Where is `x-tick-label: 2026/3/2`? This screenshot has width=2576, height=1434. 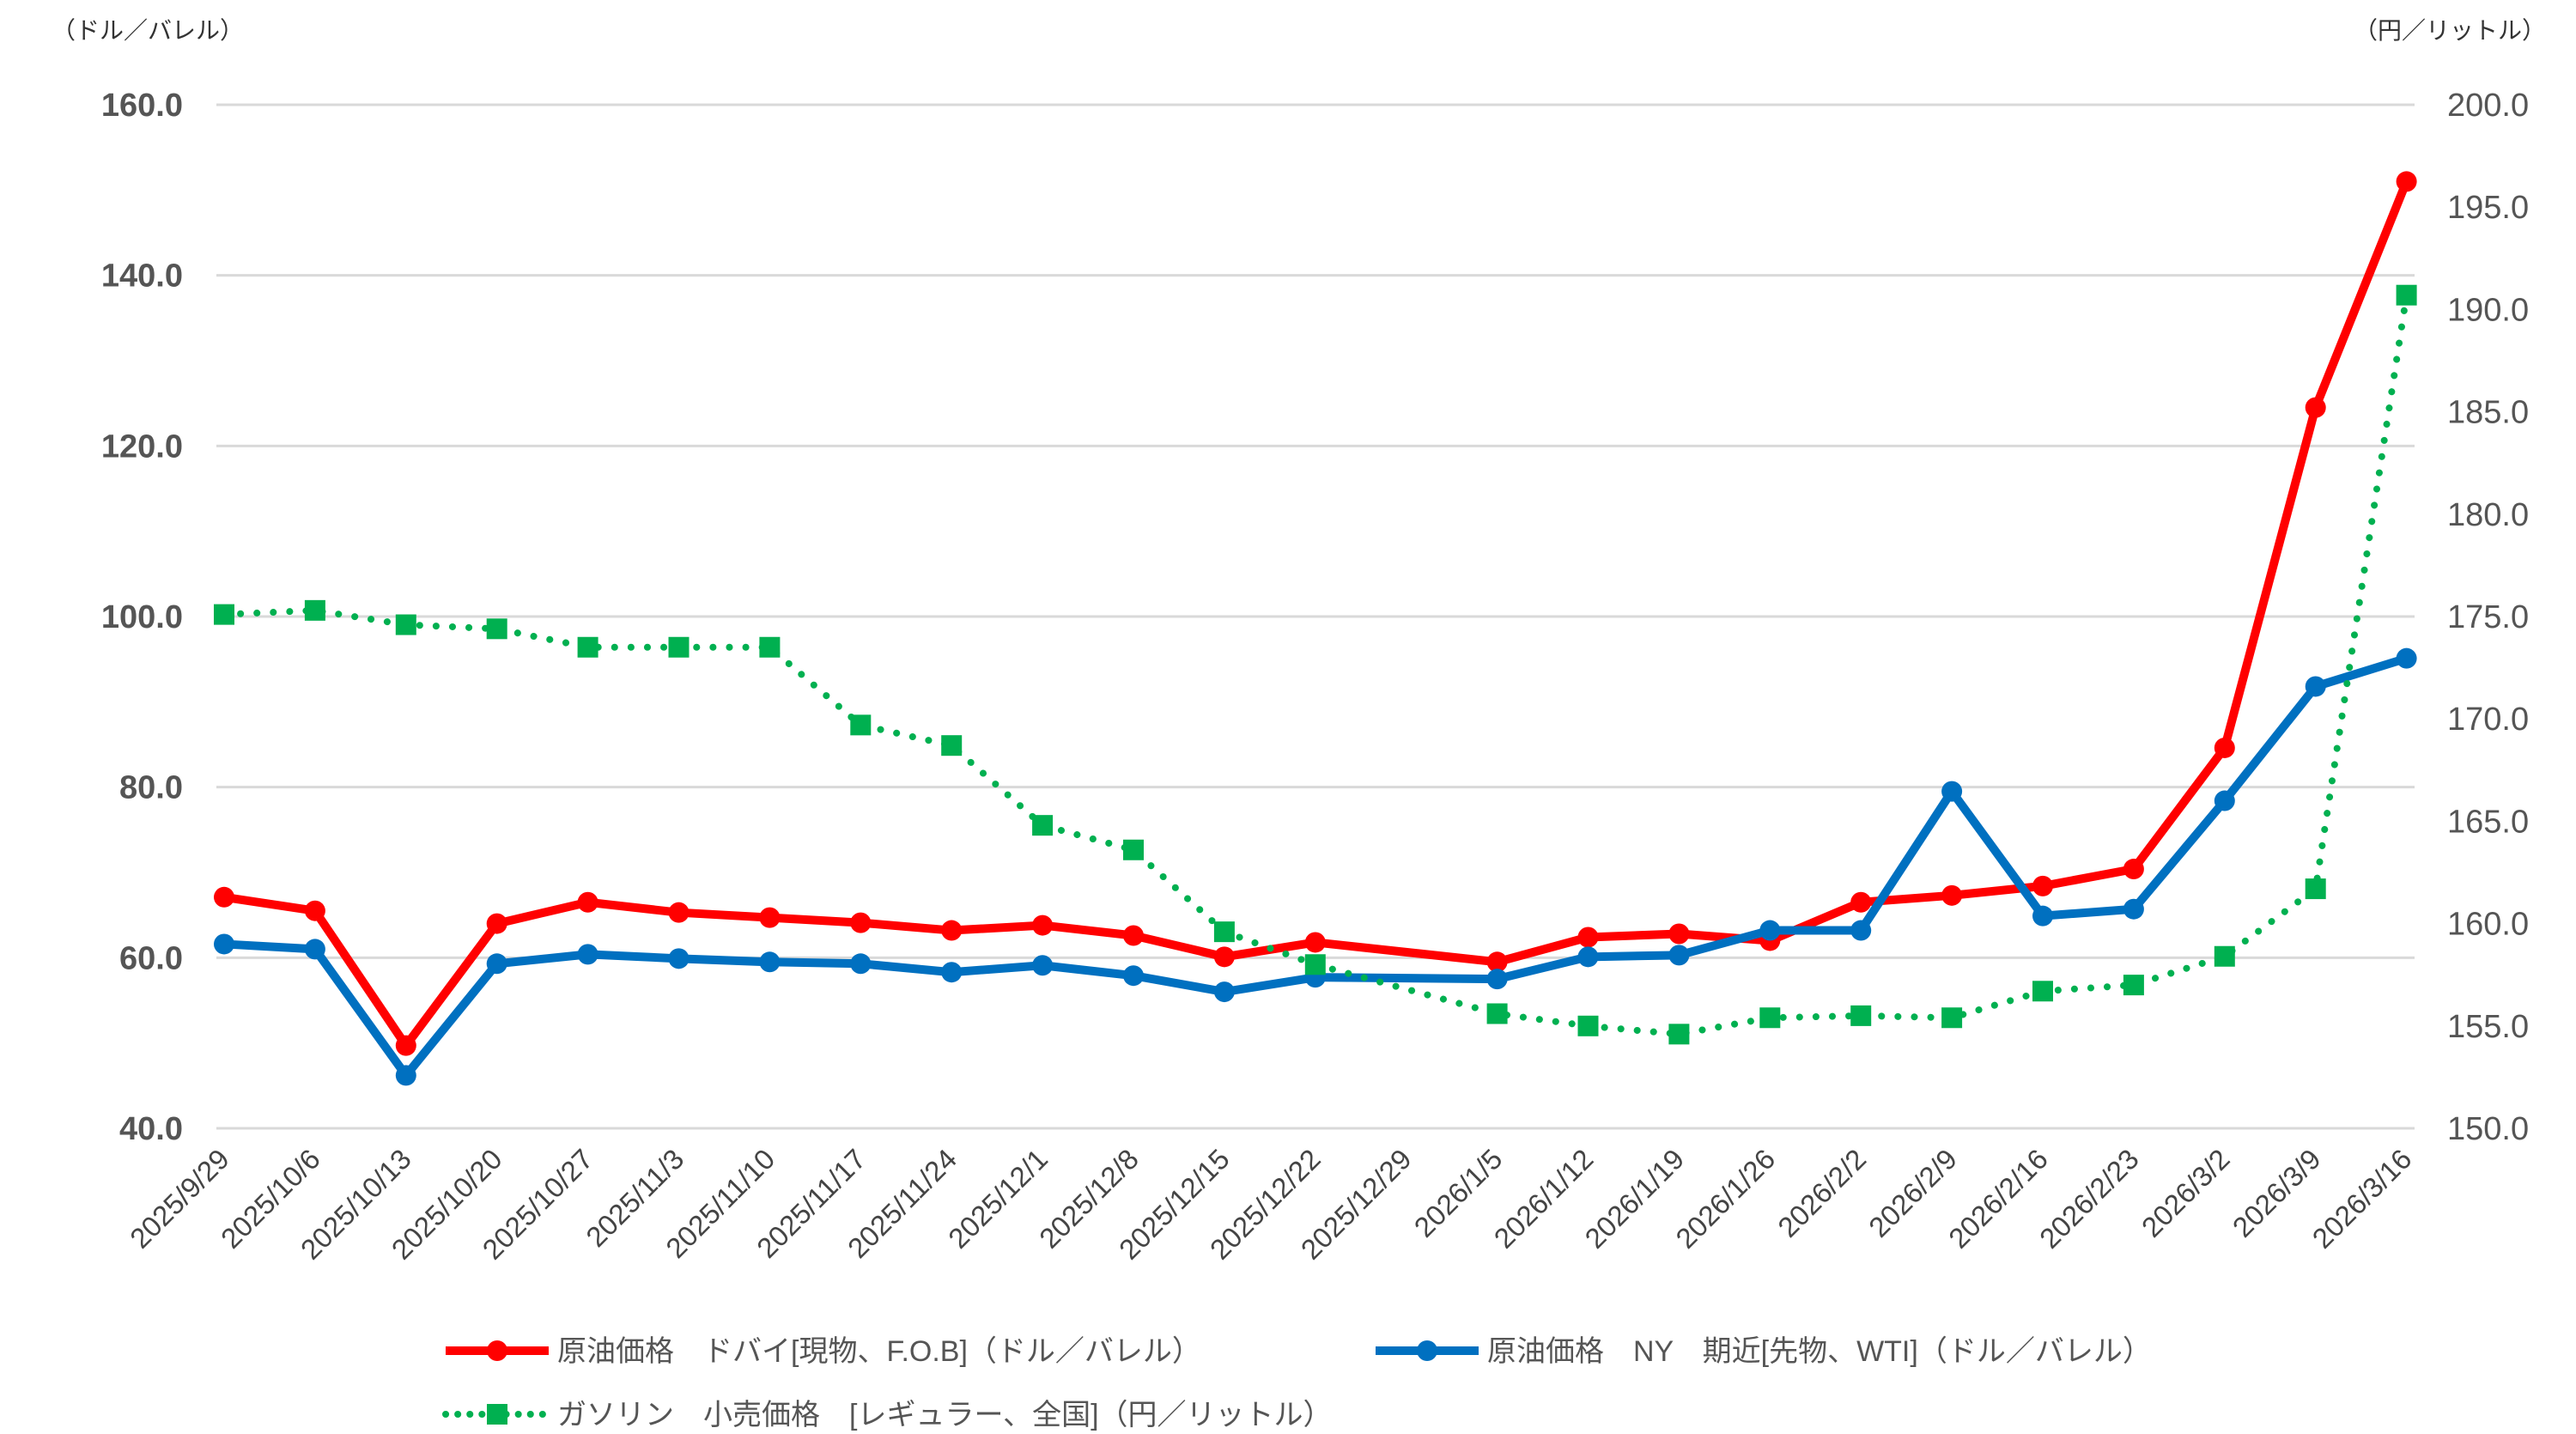
x-tick-label: 2026/3/2 is located at coordinates (2186, 1193).